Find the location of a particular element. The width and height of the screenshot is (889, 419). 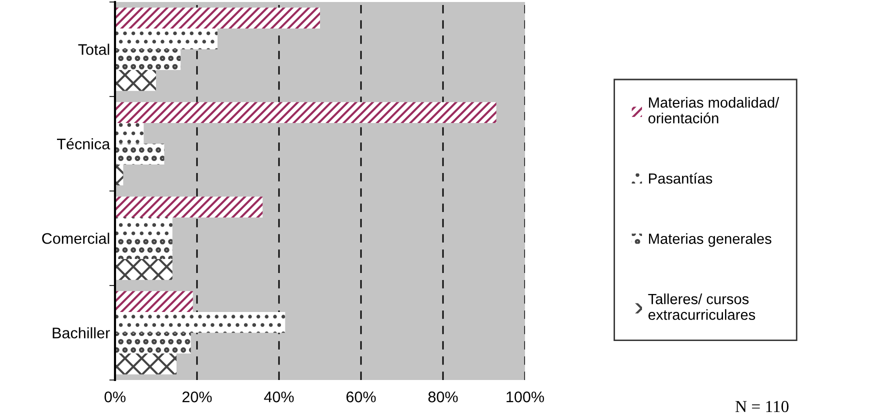

legend-label: Materias generales is located at coordinates (710, 240).